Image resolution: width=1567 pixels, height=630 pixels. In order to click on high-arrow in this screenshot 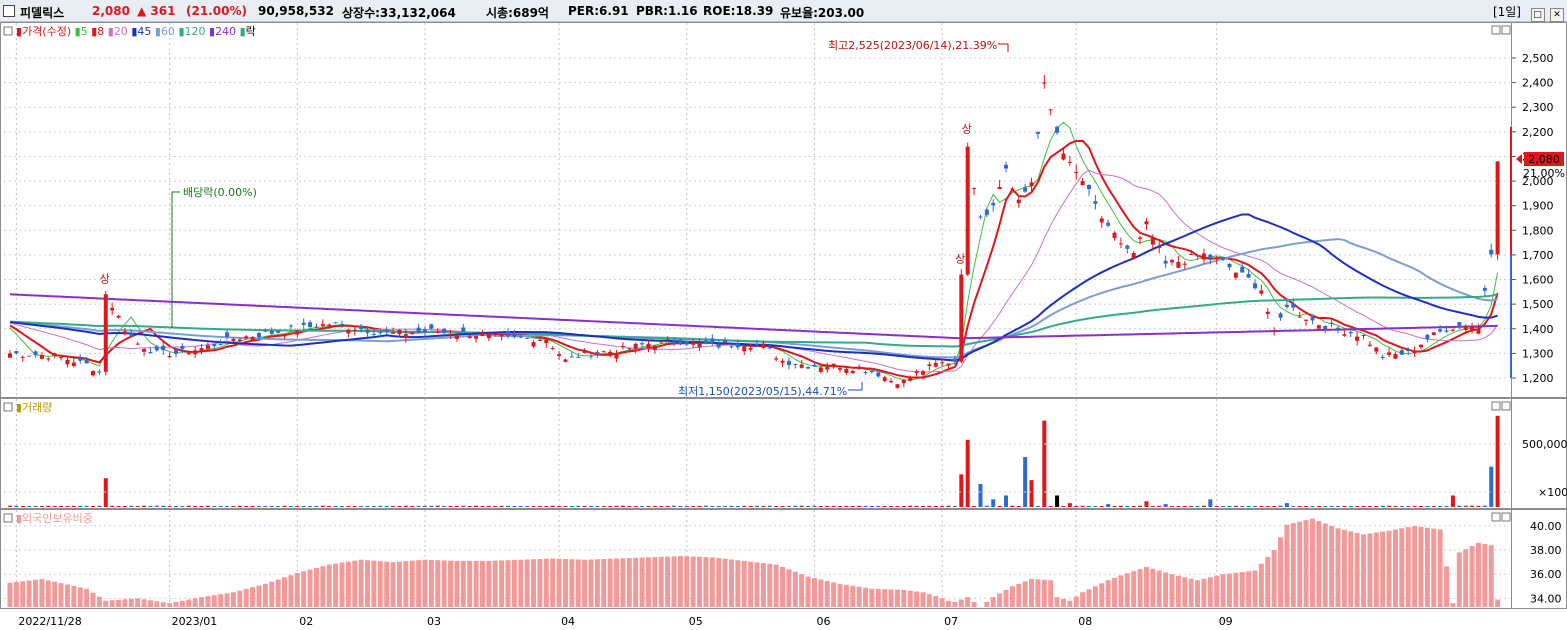, I will do `click(1003, 47)`.